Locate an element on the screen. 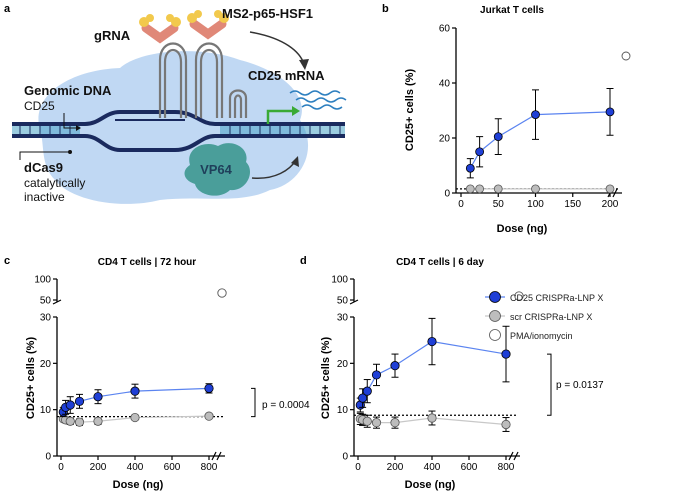 Image resolution: width=682 pixels, height=500 pixels. panel-label-c: c is located at coordinates (7, 261).